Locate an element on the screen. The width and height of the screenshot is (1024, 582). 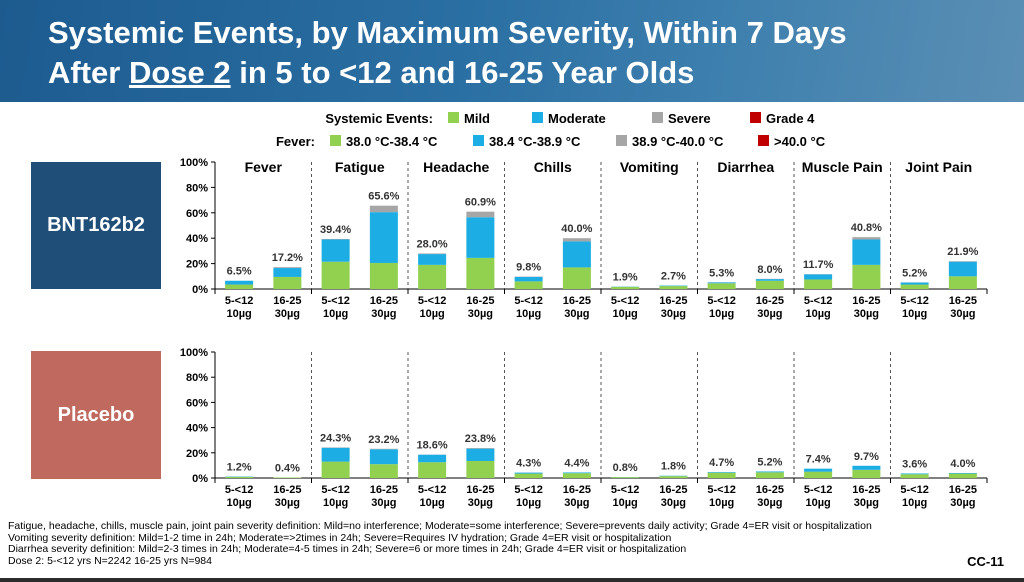
bar-total-label: 24.3% is located at coordinates (335, 438).